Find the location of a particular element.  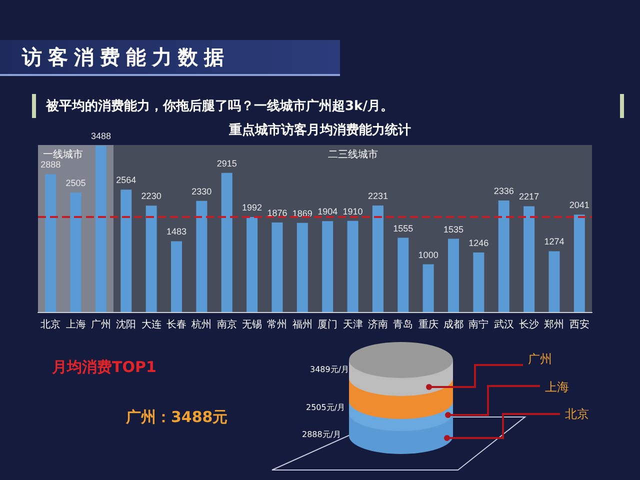

text: 2505元/月 is located at coordinates (326, 407).